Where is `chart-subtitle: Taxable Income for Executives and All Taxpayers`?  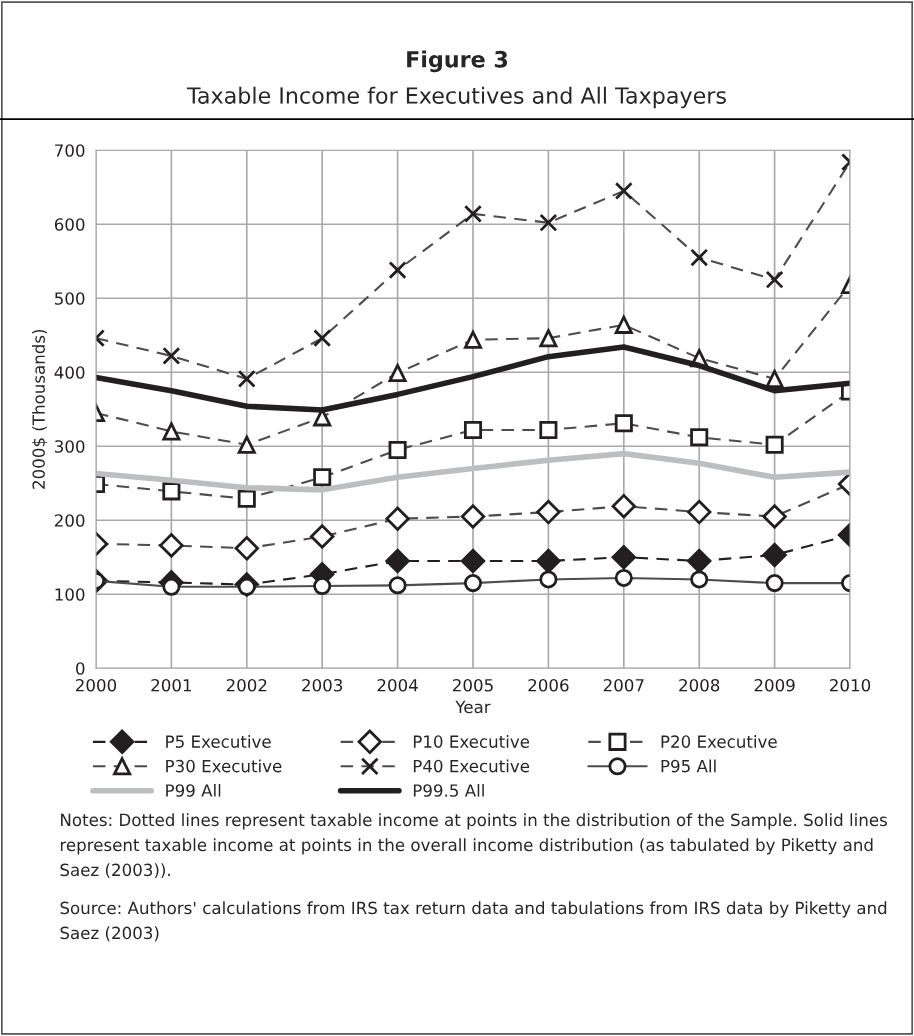 chart-subtitle: Taxable Income for Executives and All Taxpayers is located at coordinates (456, 97).